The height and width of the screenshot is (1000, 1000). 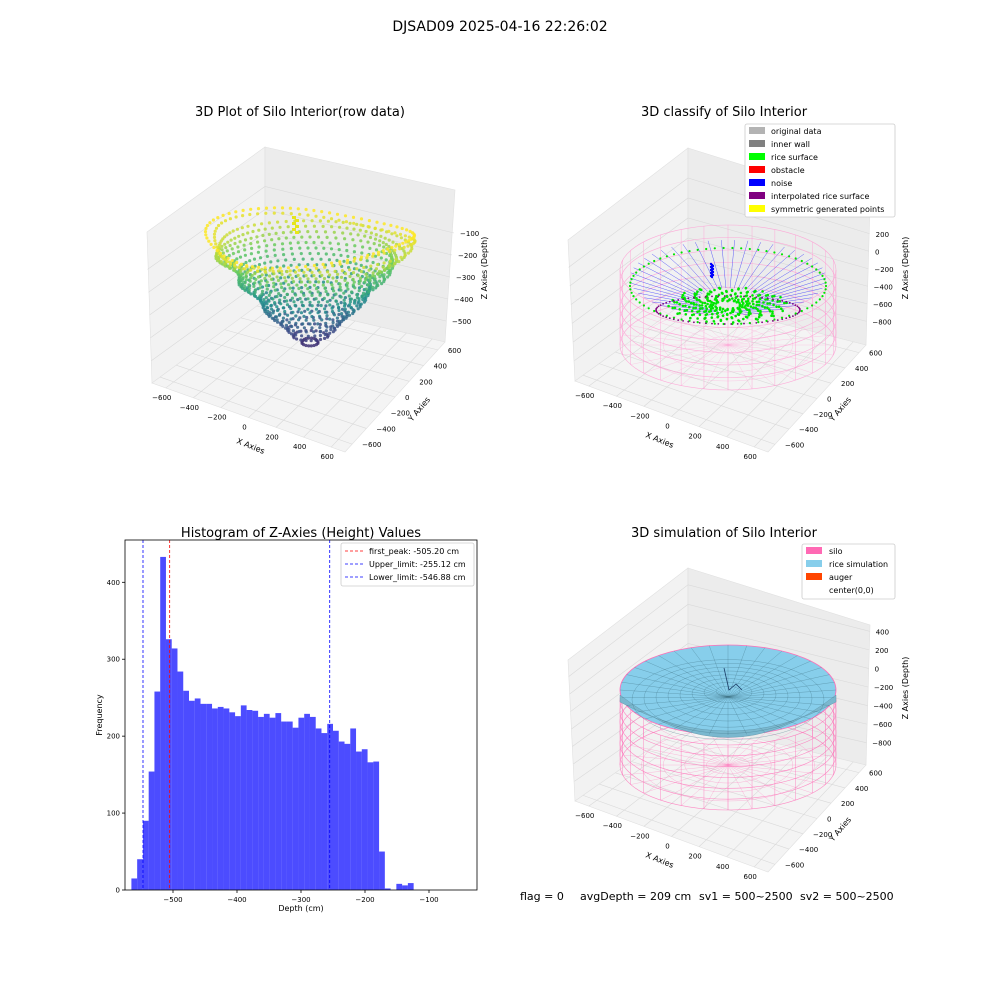 I want to click on histogram-reference-lines, so click(x=236, y=715).